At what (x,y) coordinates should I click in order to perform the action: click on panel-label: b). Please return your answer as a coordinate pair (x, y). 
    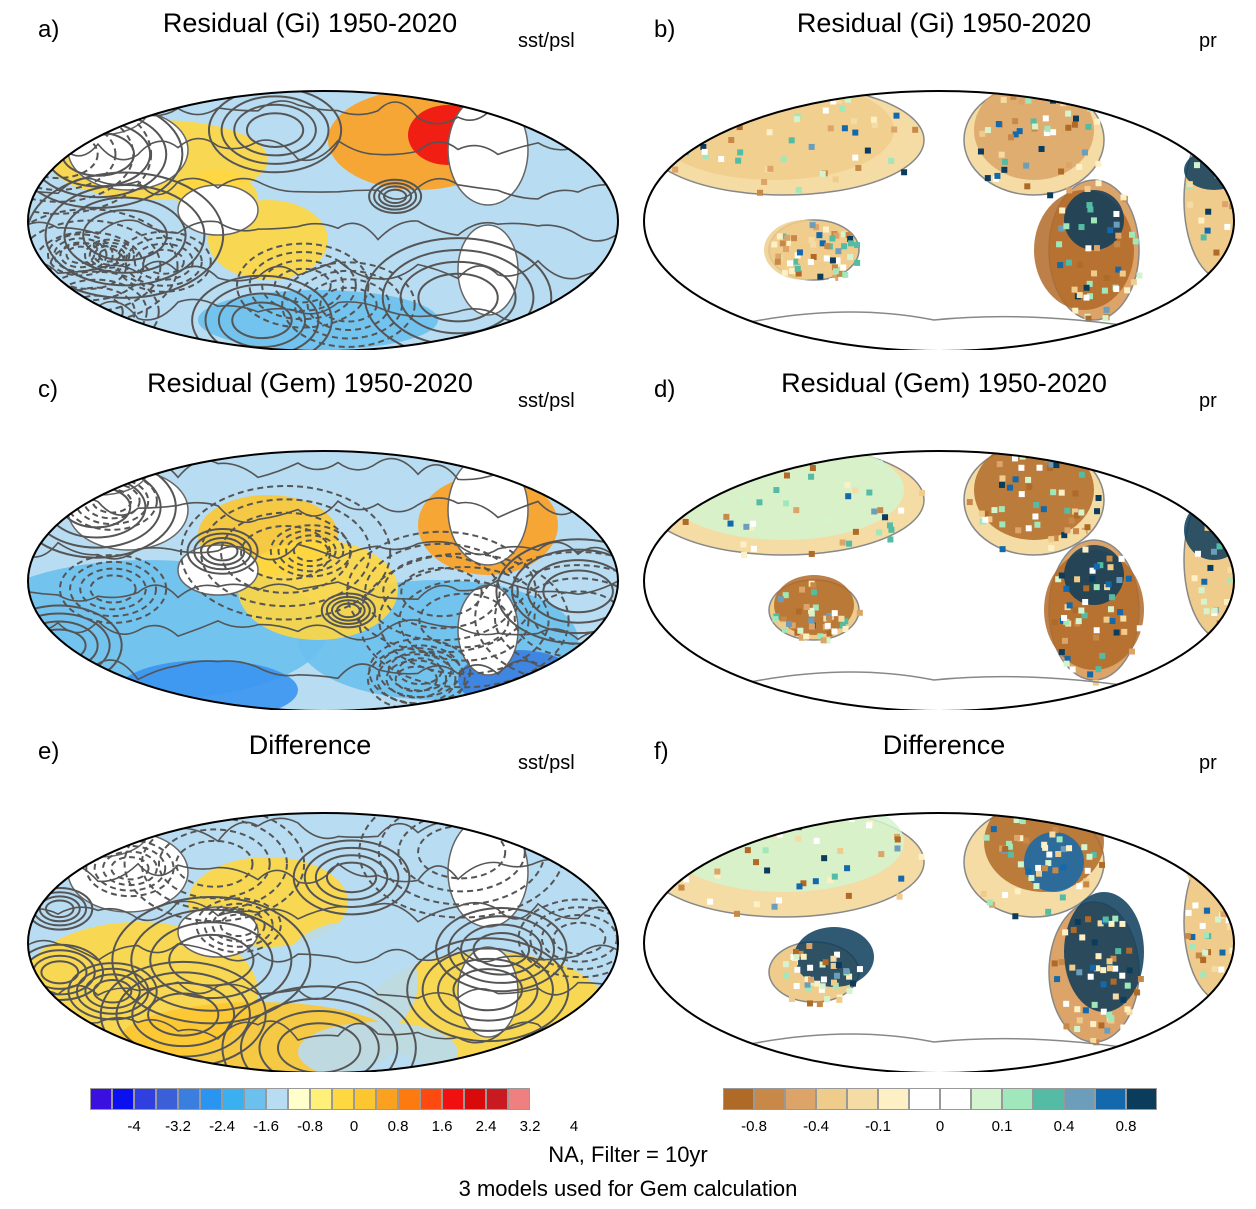
    Looking at the image, I should click on (665, 29).